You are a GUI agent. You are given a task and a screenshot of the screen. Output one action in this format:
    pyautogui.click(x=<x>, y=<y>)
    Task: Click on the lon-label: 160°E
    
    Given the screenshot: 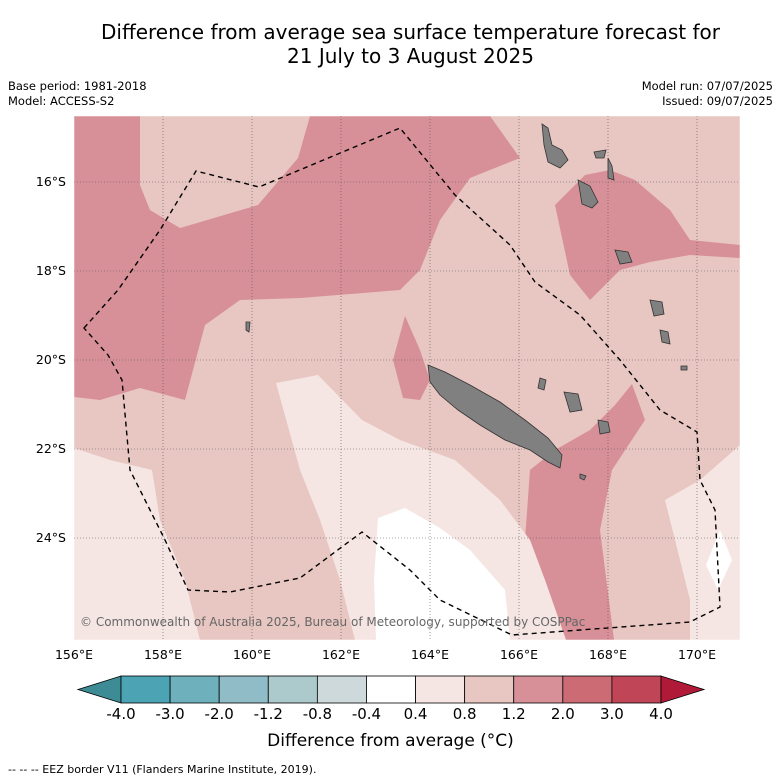 What is the action you would take?
    pyautogui.click(x=252, y=654)
    